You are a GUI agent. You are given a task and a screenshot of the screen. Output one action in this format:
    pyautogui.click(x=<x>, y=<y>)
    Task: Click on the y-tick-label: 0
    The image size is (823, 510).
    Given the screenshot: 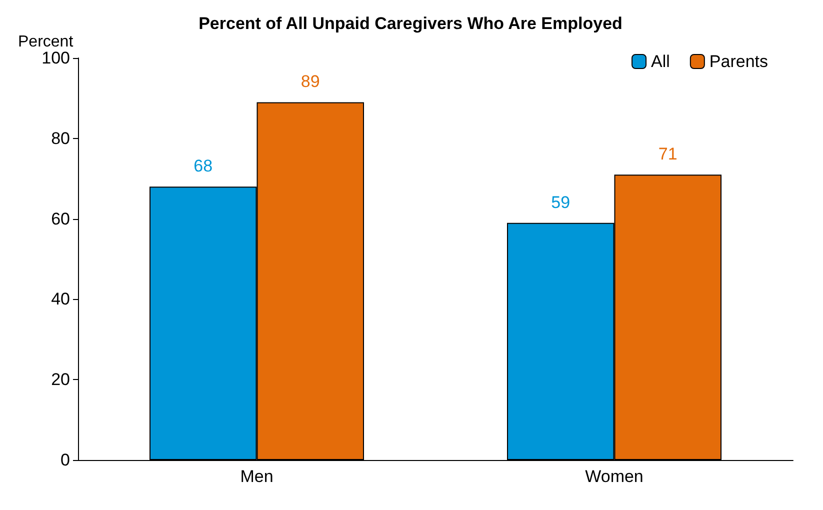 What is the action you would take?
    pyautogui.click(x=65, y=460)
    